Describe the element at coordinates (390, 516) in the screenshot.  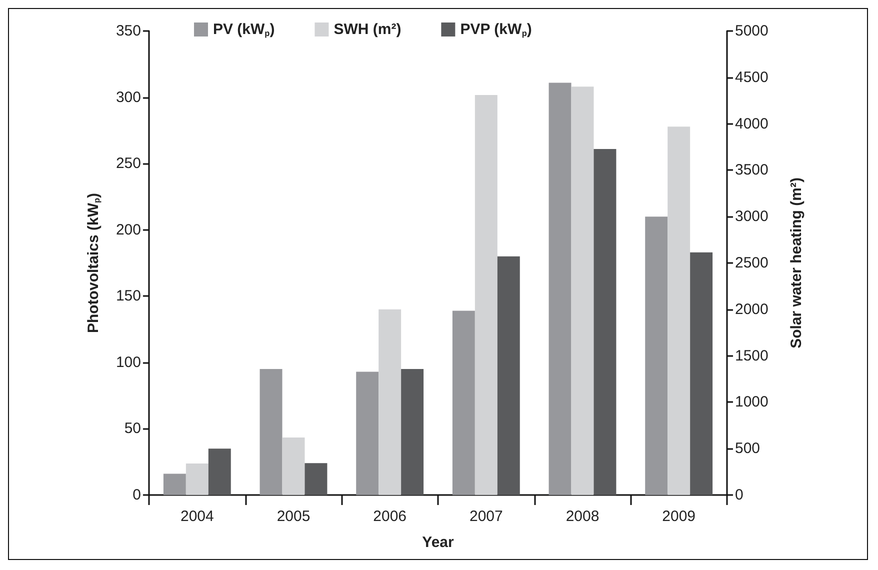
I see `x-tick-label: 2006` at that location.